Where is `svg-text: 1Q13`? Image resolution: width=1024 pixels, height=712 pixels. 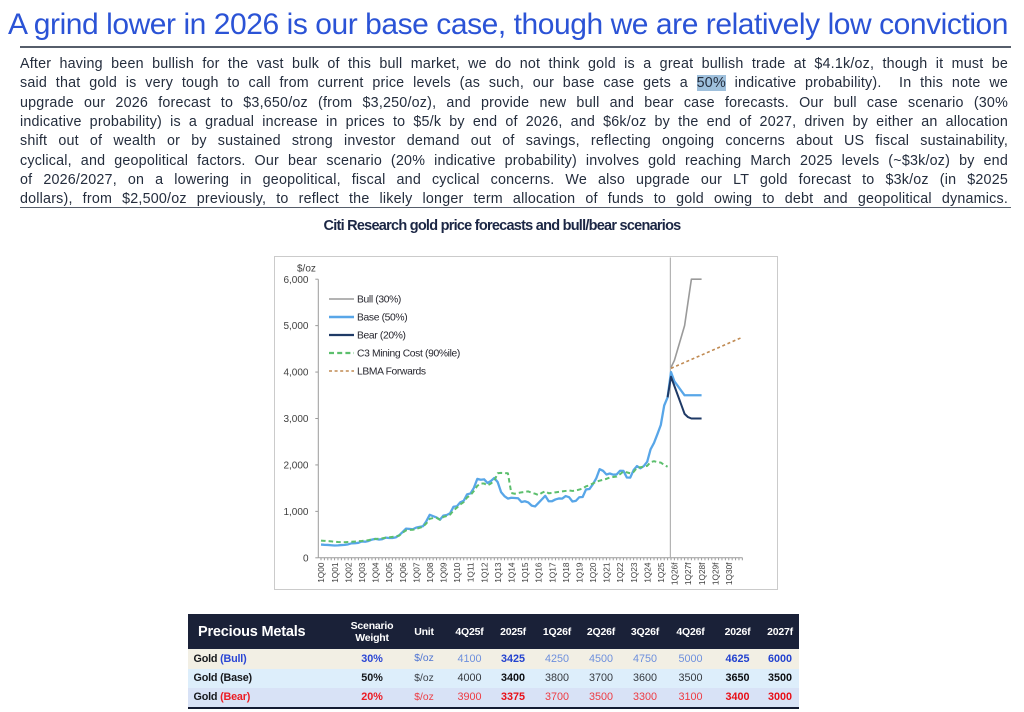
svg-text: 1Q13 is located at coordinates (498, 572).